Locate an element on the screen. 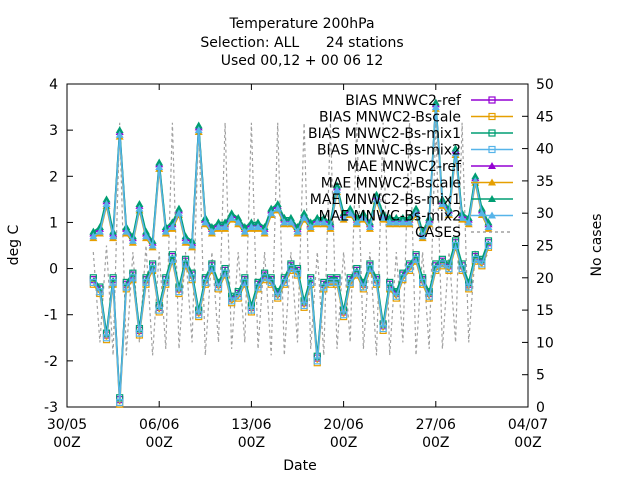 The width and height of the screenshot is (640, 480). y2-tick-label: 45 is located at coordinates (545, 117).